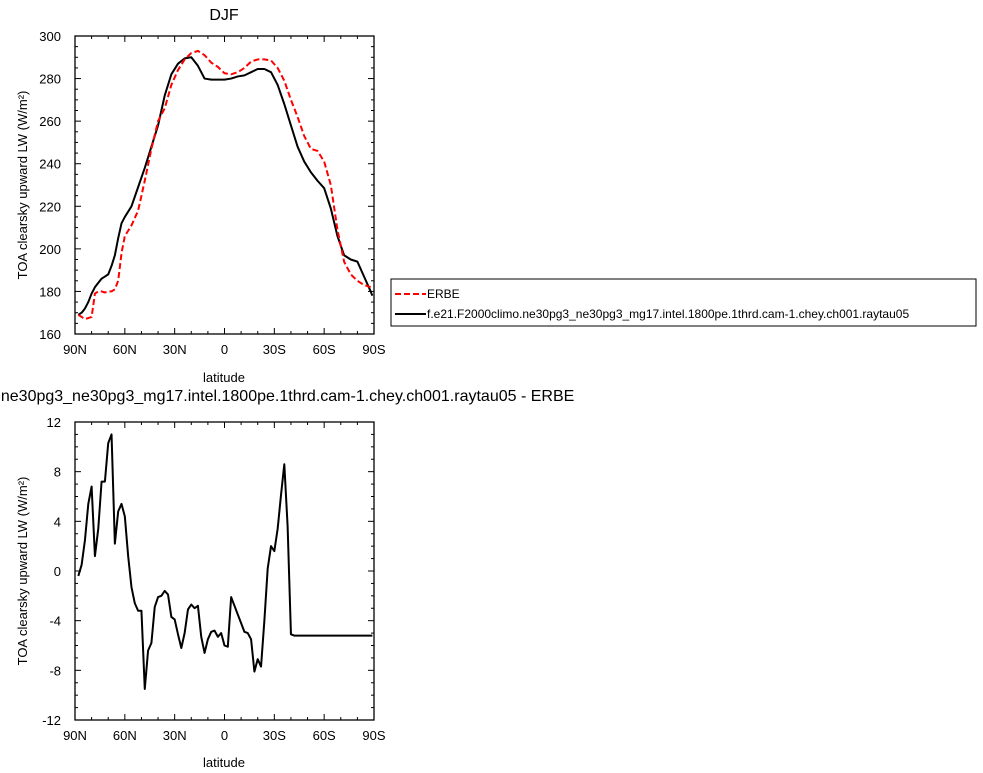 The height and width of the screenshot is (773, 983). I want to click on y-tick-label: 4, so click(57, 521).